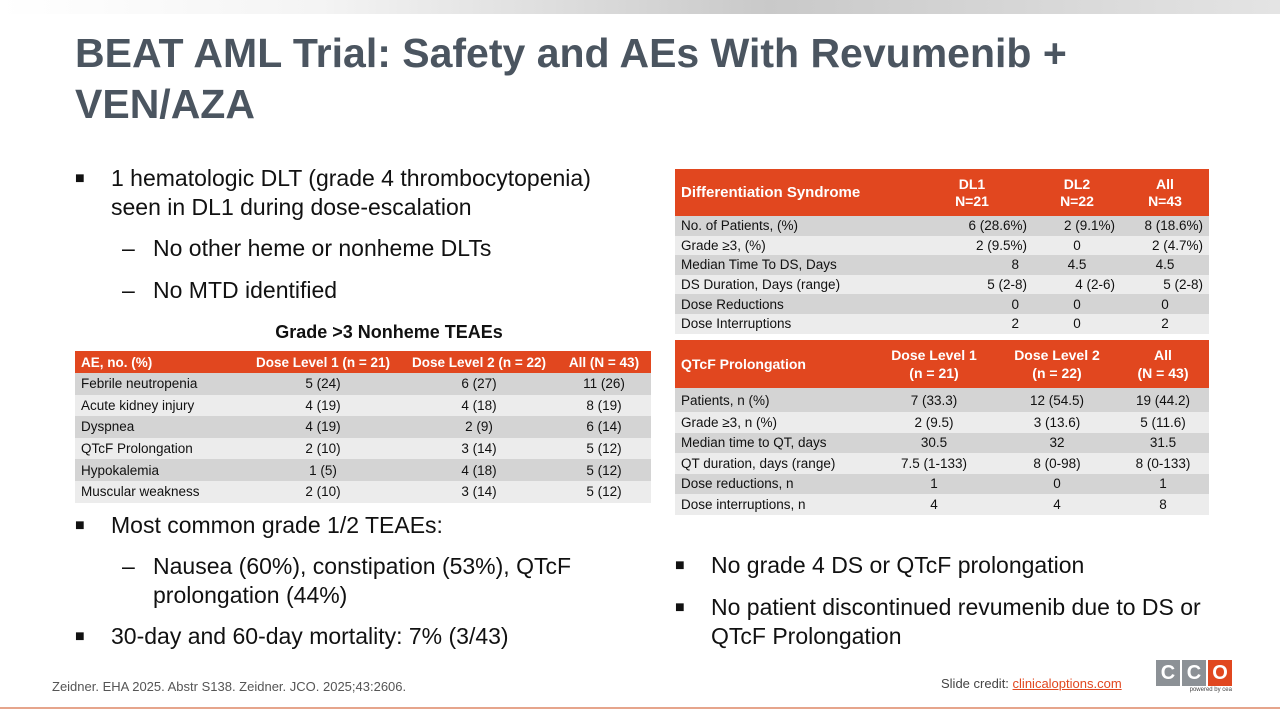  Describe the element at coordinates (972, 226) in the screenshot. I see `table-cell: 6 (28.6%)` at that location.